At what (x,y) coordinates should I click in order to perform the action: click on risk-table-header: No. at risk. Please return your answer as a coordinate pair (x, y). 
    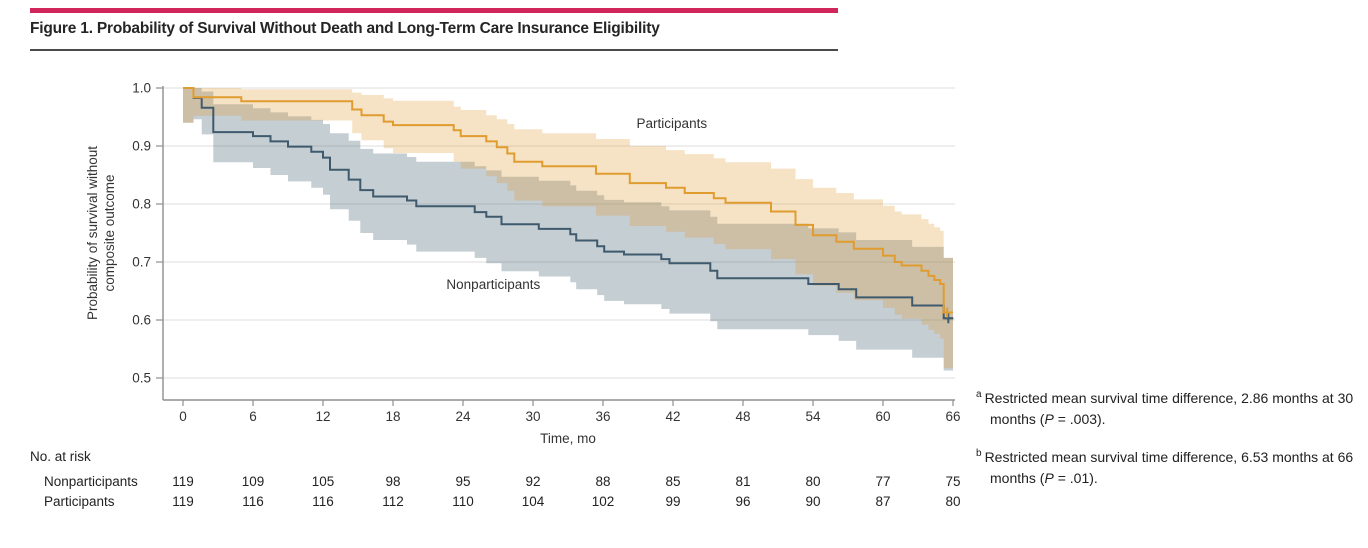
    Looking at the image, I should click on (60, 456).